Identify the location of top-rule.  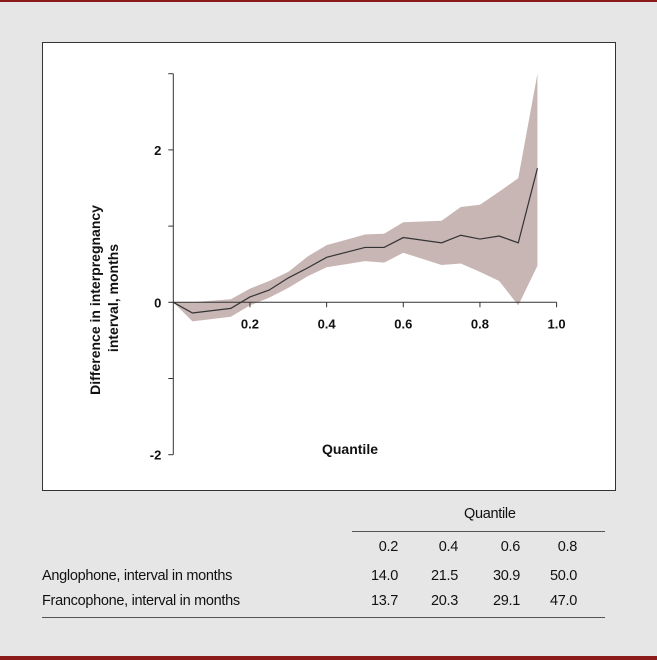
(328, 1).